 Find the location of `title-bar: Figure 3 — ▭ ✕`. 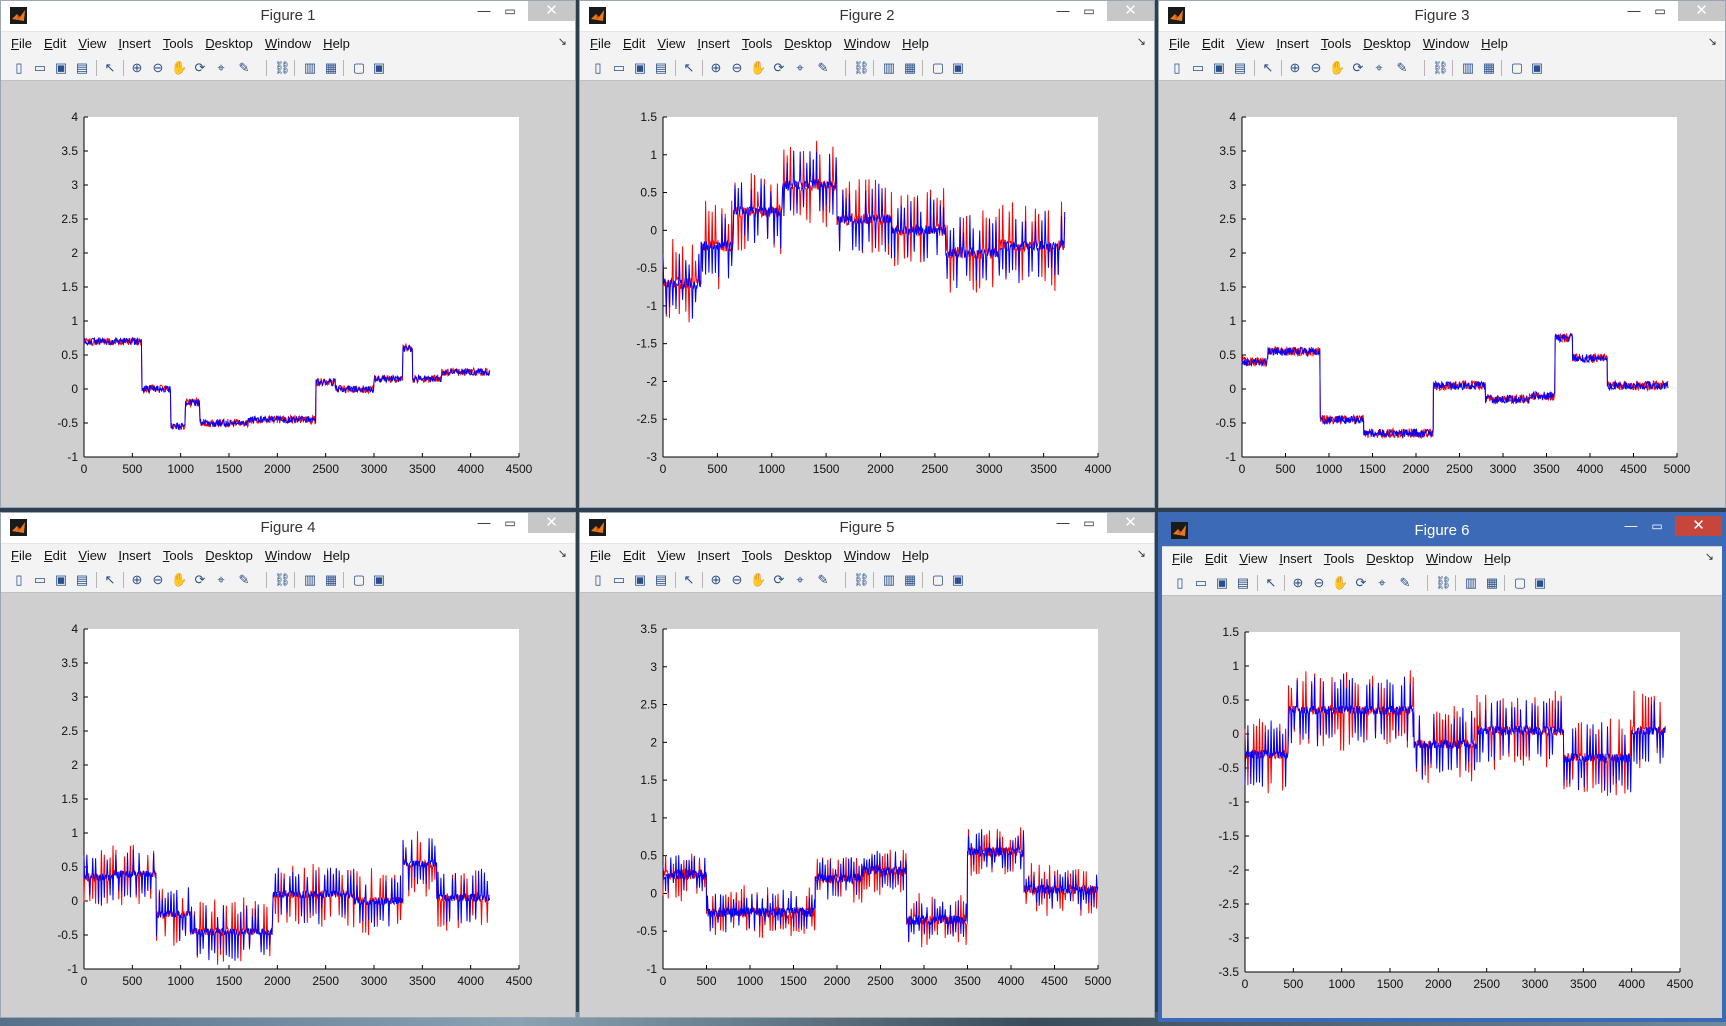

title-bar: Figure 3 — ▭ ✕ is located at coordinates (1442, 16).